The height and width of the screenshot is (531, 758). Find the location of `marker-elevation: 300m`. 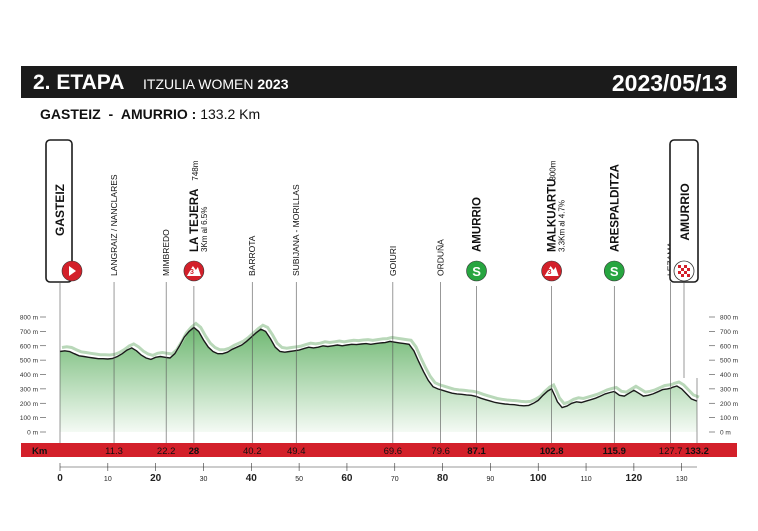

marker-elevation: 300m is located at coordinates (553, 170).